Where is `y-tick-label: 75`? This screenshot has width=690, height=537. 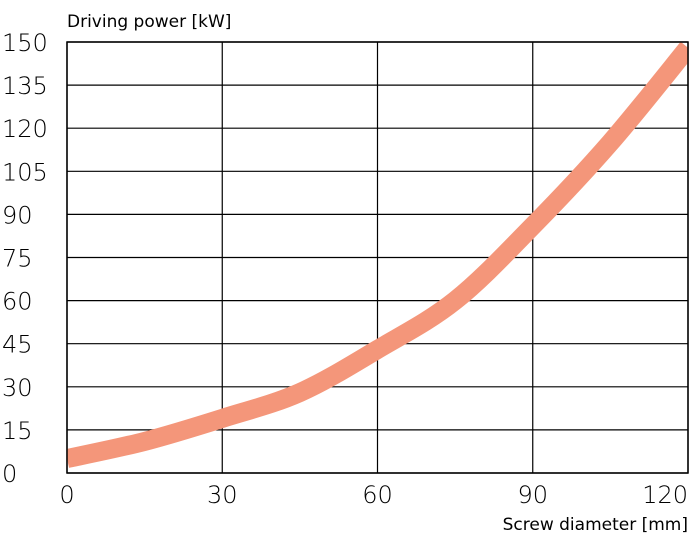 y-tick-label: 75 is located at coordinates (17, 259).